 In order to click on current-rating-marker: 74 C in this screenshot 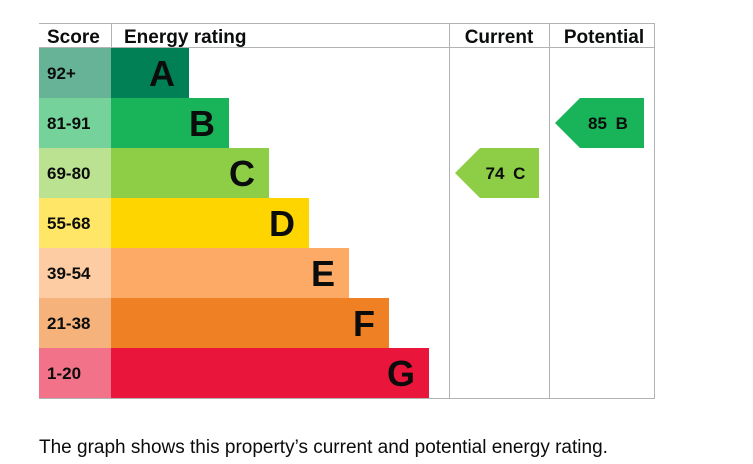, I will do `click(497, 173)`.